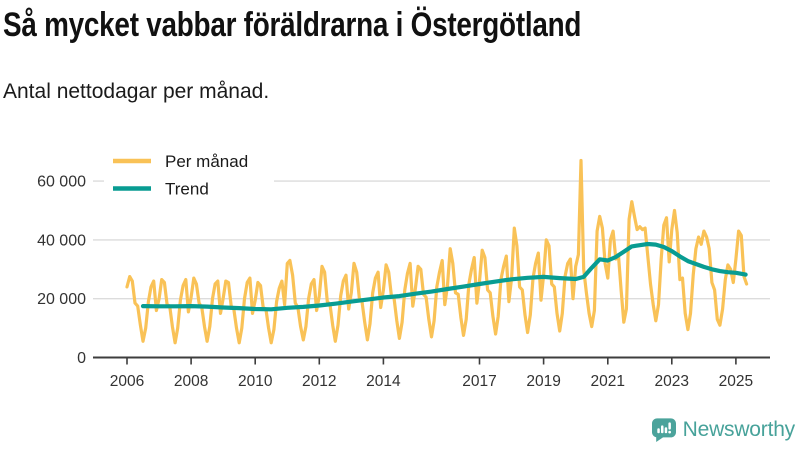 This screenshot has height=450, width=800. Describe the element at coordinates (383, 381) in the screenshot. I see `x-axis-tick-label: 2014` at that location.